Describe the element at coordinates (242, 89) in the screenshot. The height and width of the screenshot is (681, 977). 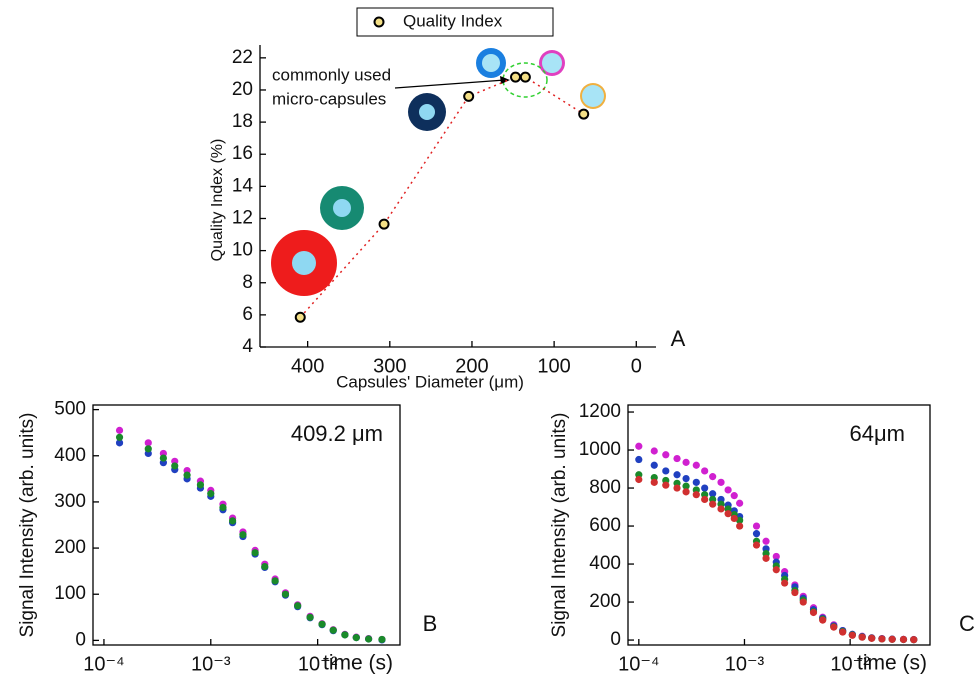
I see `y-tick-label: 20` at that location.